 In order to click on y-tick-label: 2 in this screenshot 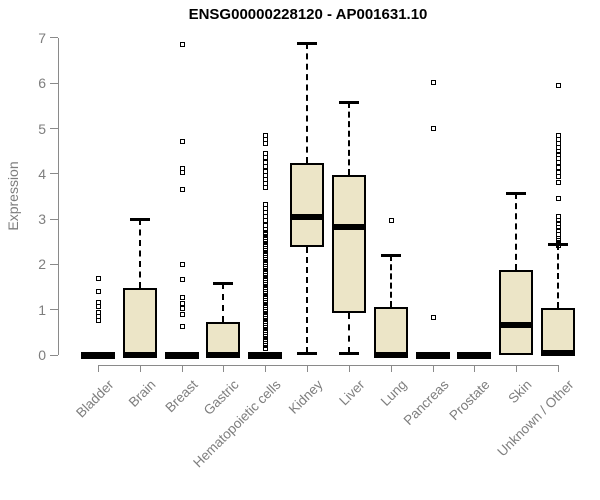, I will do `click(42, 264)`.